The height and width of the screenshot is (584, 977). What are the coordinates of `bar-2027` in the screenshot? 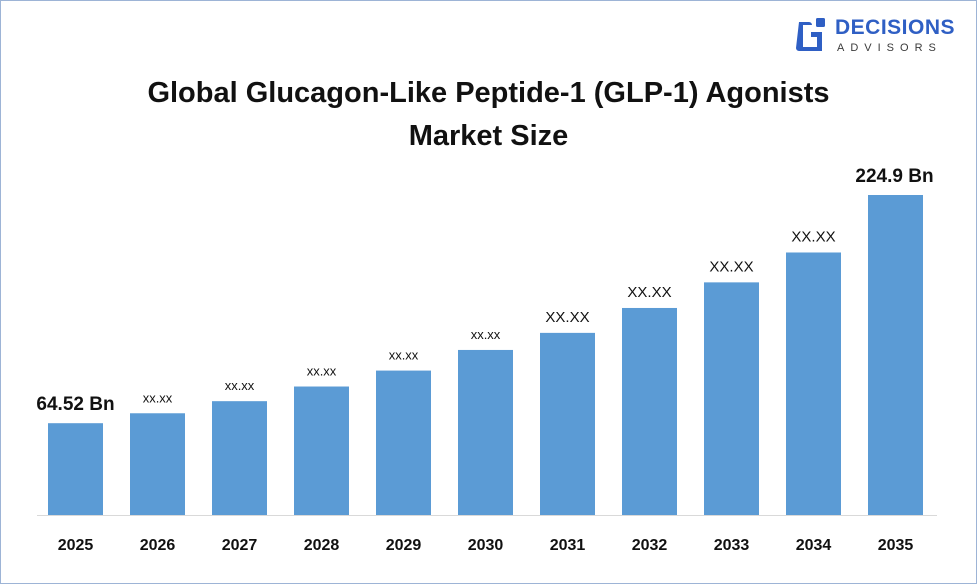 It's located at (239, 458).